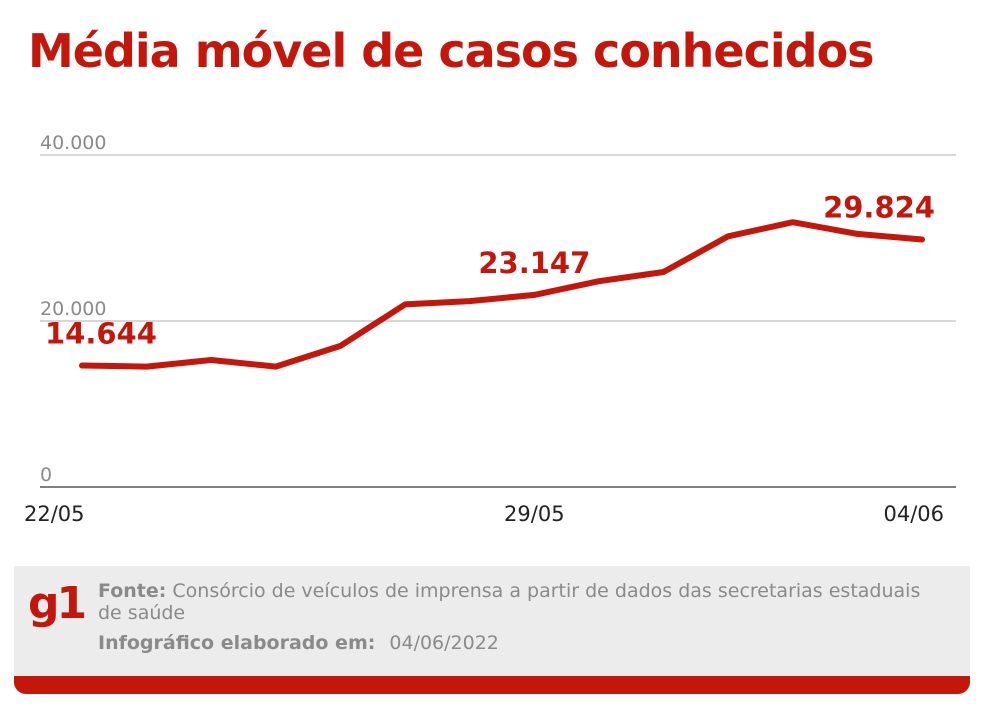 The width and height of the screenshot is (984, 712). Describe the element at coordinates (73, 143) in the screenshot. I see `y-tick-label: 40.000` at that location.